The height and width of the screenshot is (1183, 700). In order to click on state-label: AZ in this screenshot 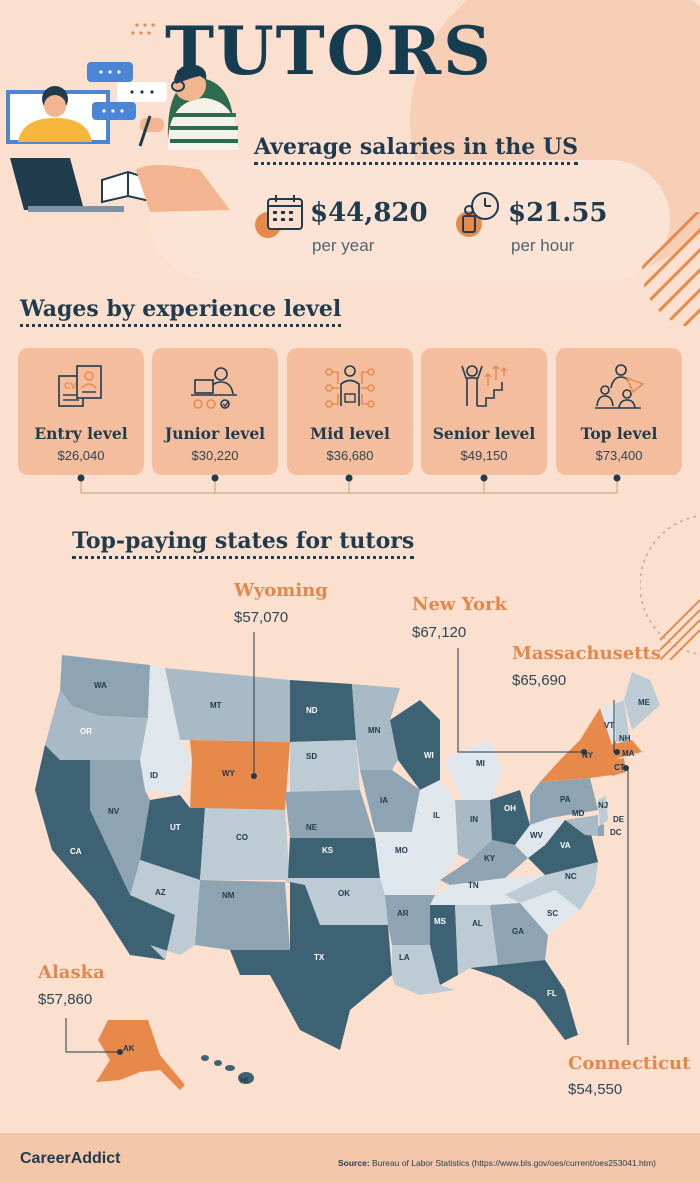, I will do `click(160, 892)`.